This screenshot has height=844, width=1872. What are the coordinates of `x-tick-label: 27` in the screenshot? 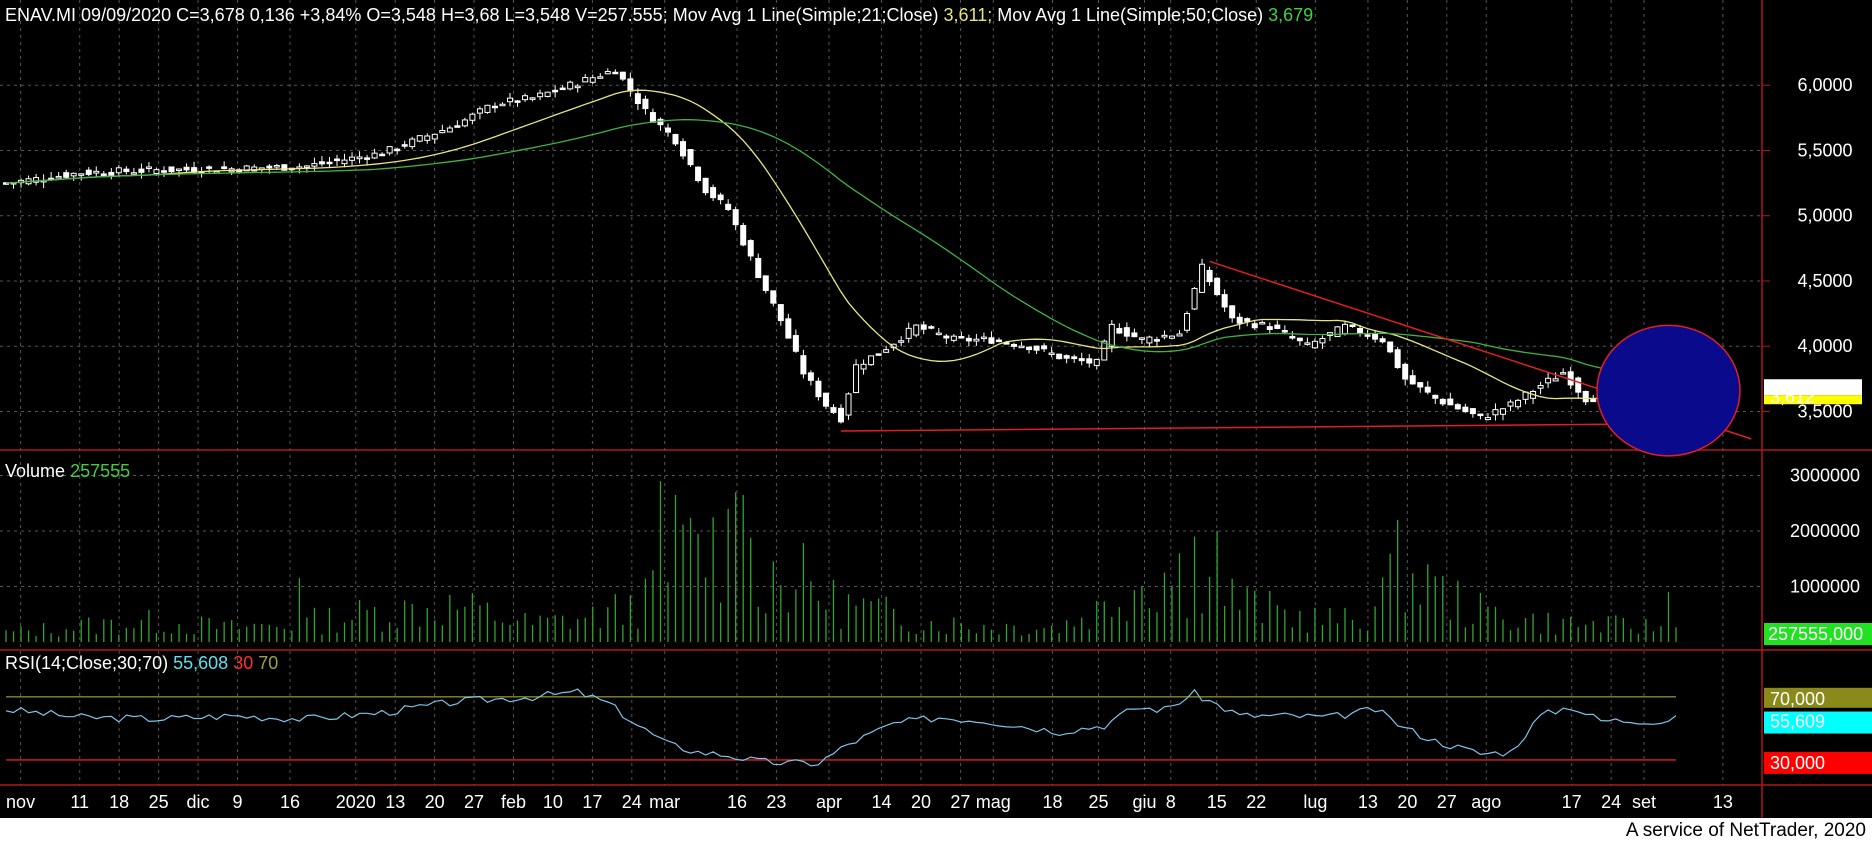 It's located at (1447, 802).